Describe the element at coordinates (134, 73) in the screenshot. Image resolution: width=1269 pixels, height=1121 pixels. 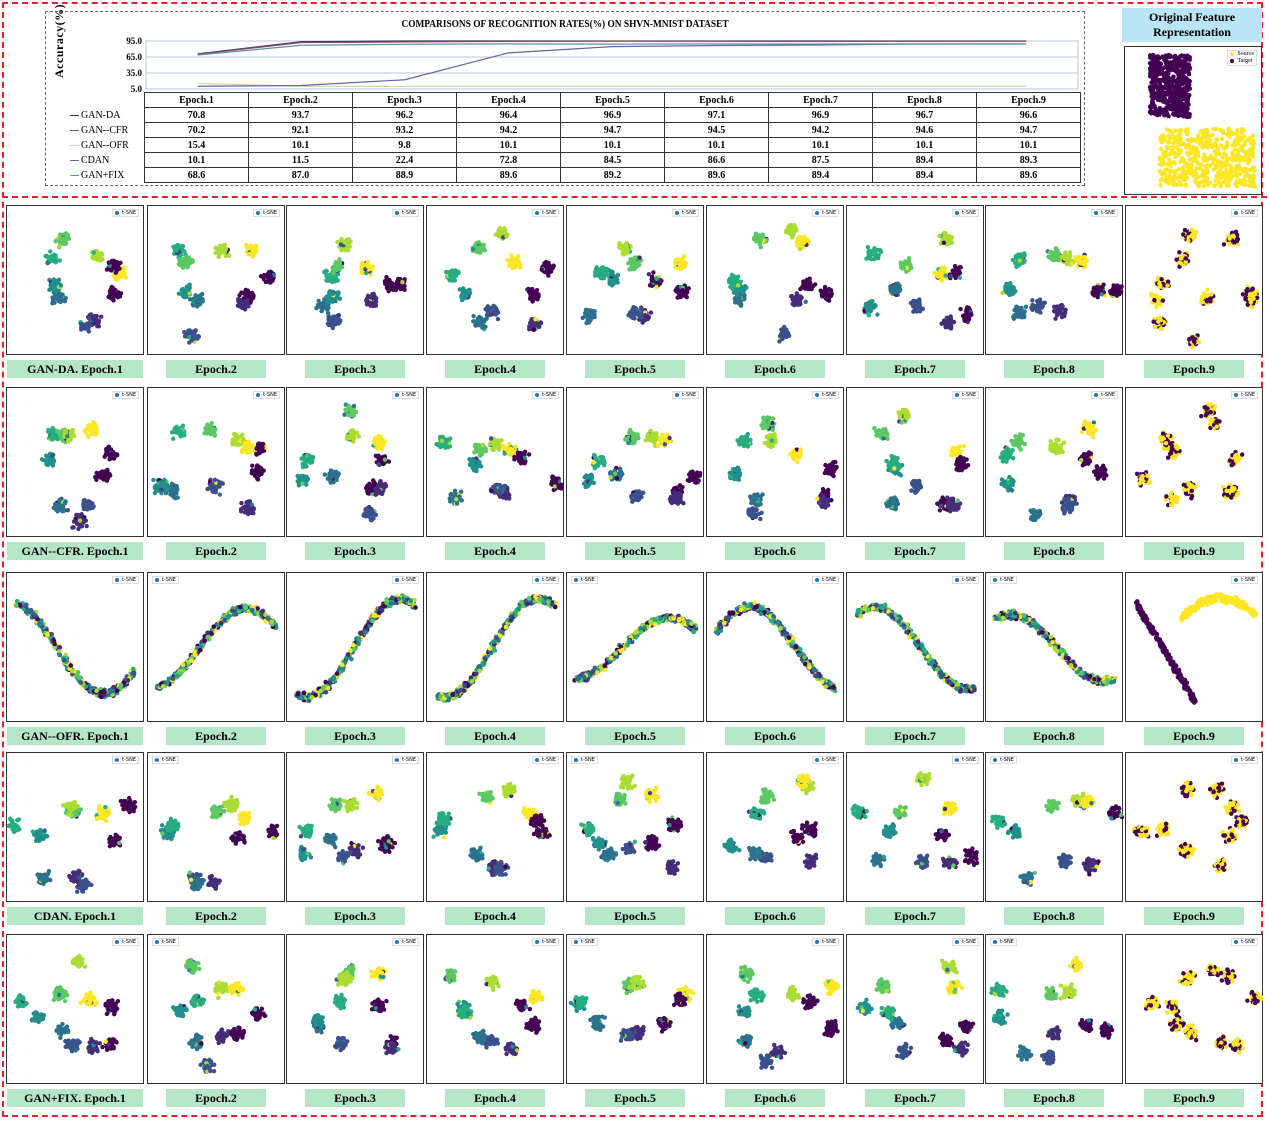
I see `y-tick-label: 35.0` at that location.